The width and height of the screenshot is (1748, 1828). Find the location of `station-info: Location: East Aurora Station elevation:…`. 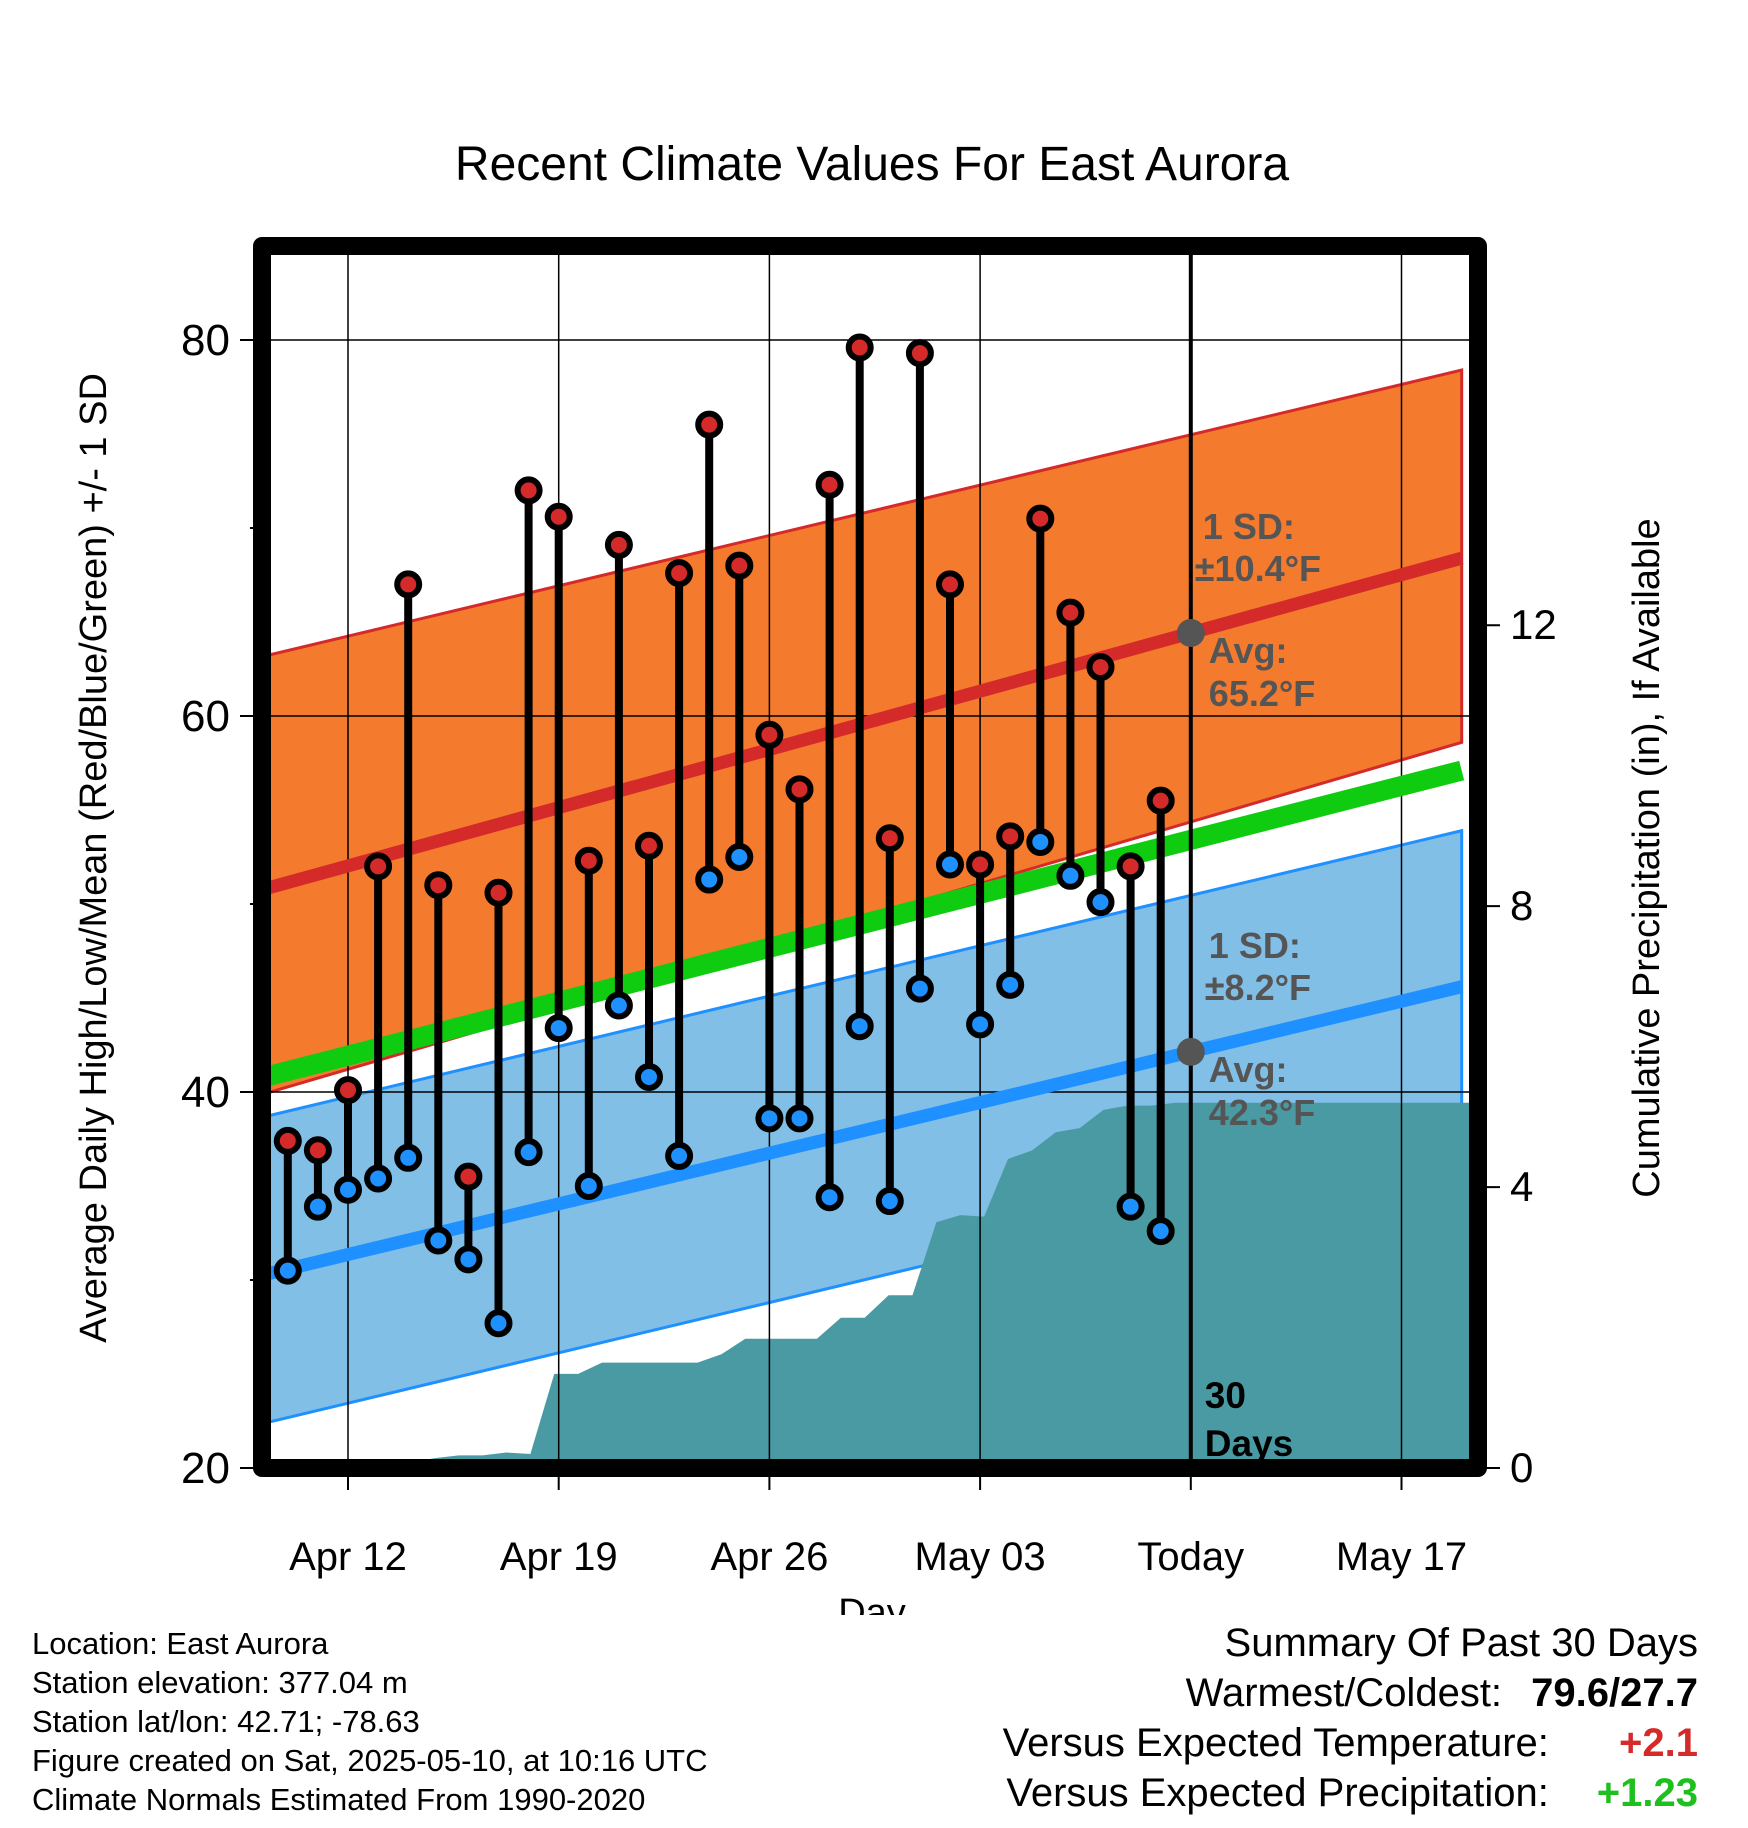

station-info: Location: East Aurora Station elevation:… is located at coordinates (370, 1721).